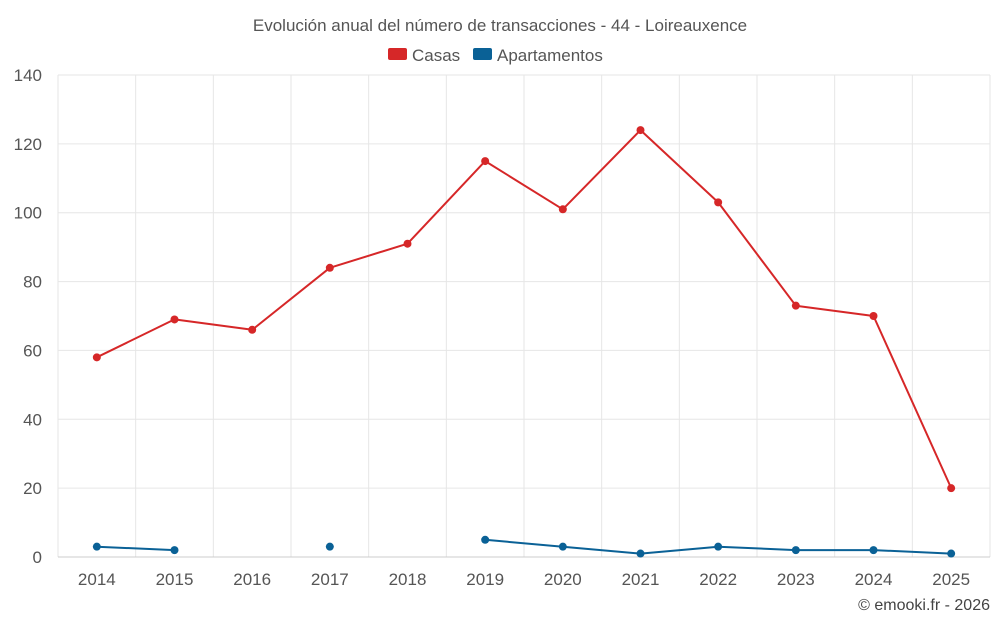 The width and height of the screenshot is (1000, 625). I want to click on data-point-apartamentos-2014, so click(96, 546).